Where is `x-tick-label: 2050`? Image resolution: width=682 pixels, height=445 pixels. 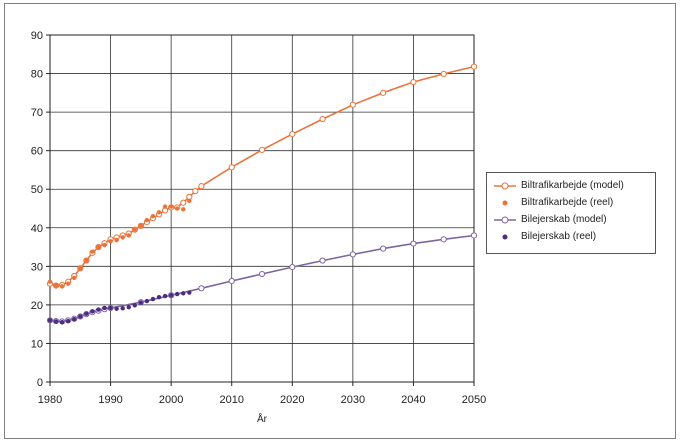 x-tick-label: 2050 is located at coordinates (474, 400).